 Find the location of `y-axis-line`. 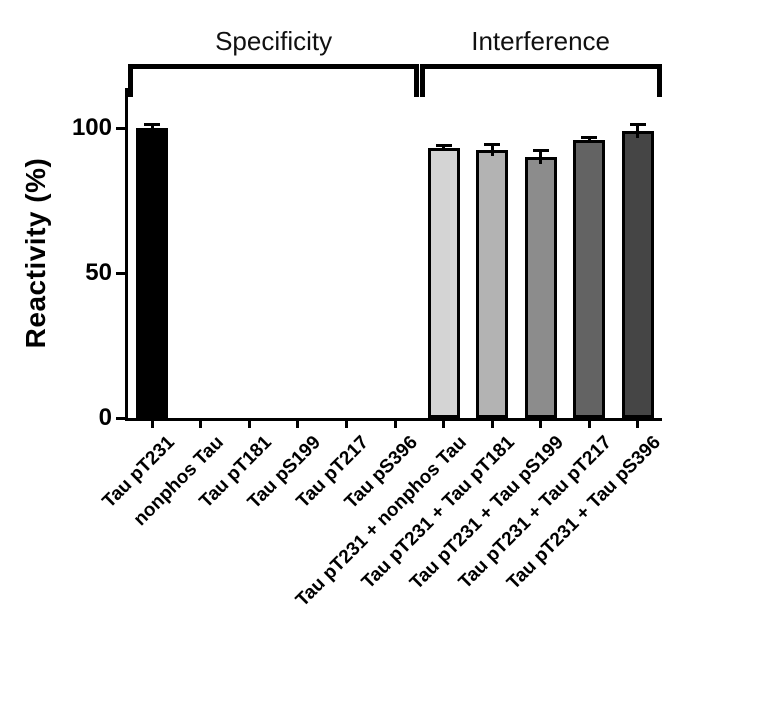

y-axis-line is located at coordinates (126, 254).